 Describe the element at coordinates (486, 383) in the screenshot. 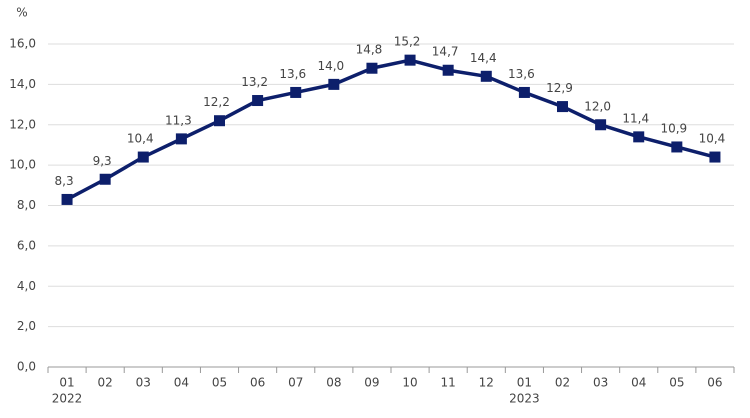

I see `x-tick-label: 12` at that location.